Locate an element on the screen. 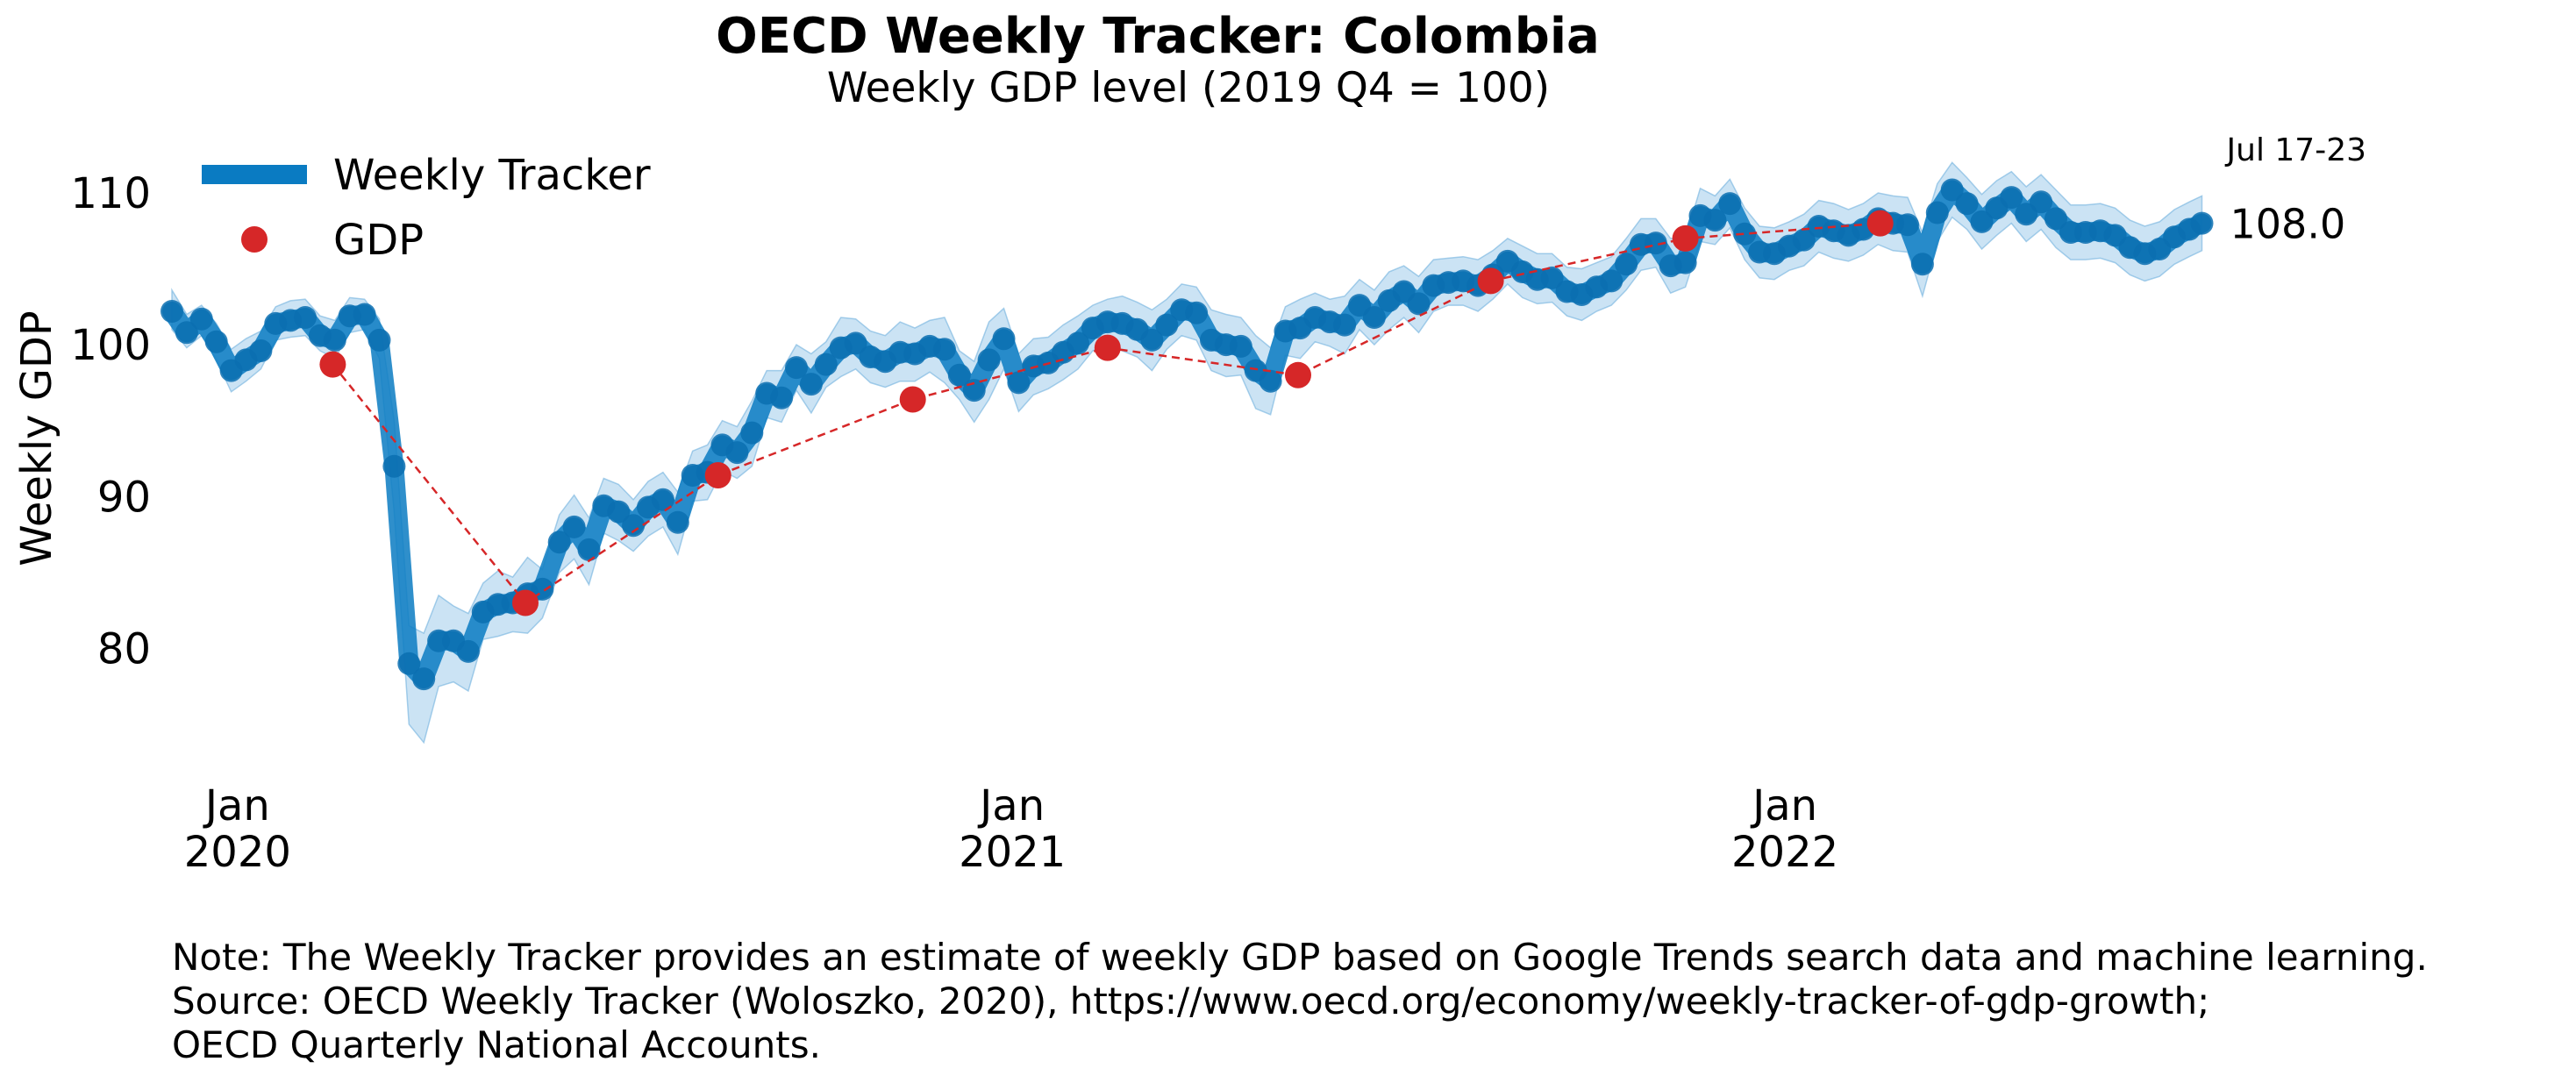 This screenshot has width=2576, height=1083. y-tick-label: 100 is located at coordinates (111, 345).